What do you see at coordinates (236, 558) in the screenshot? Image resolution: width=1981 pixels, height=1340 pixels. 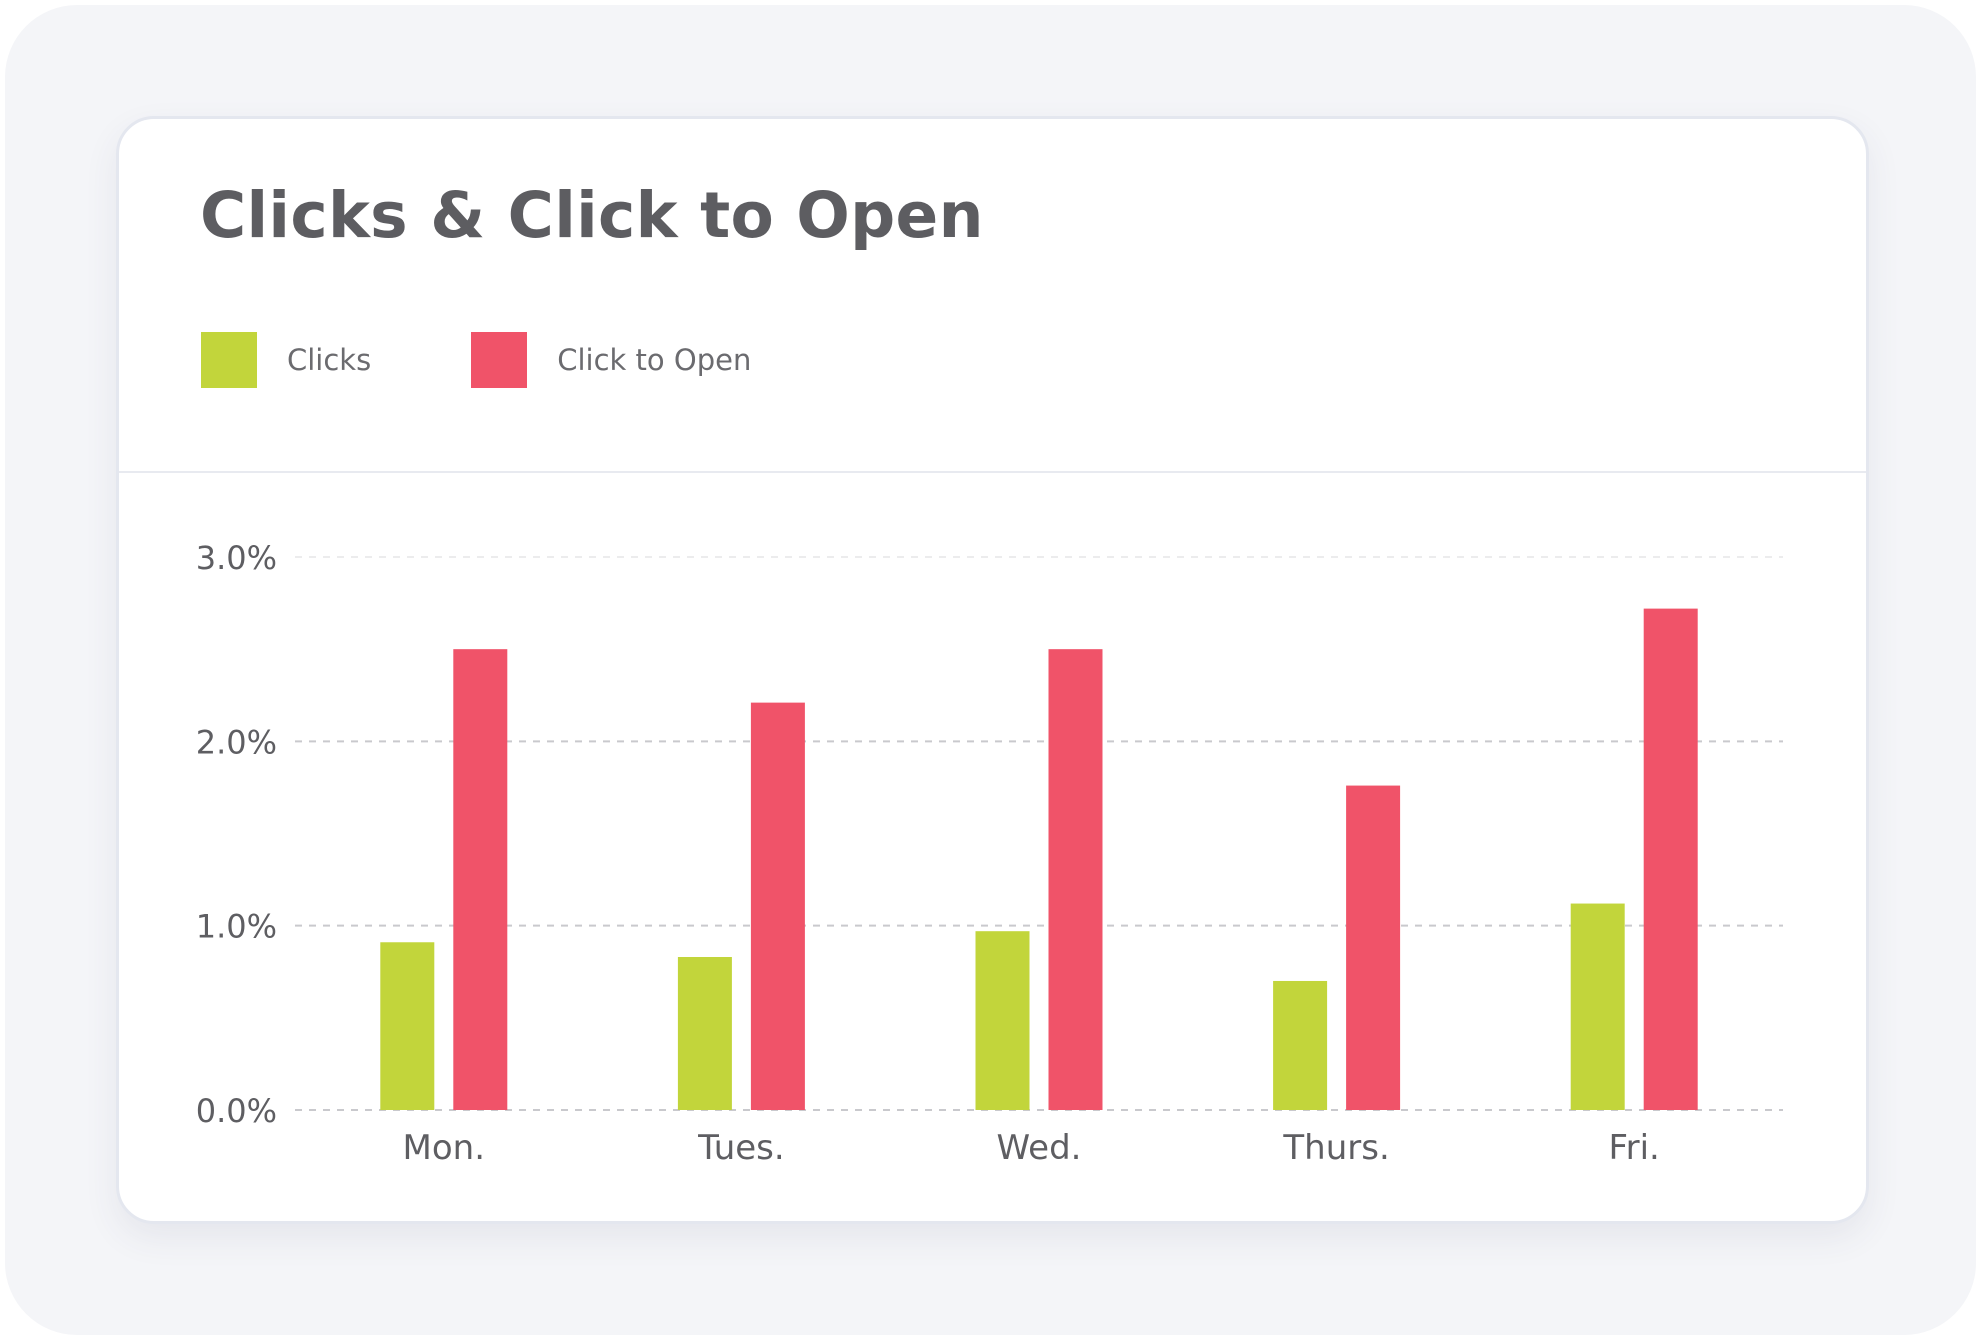 I see `y-tick-label: 3.0%` at bounding box center [236, 558].